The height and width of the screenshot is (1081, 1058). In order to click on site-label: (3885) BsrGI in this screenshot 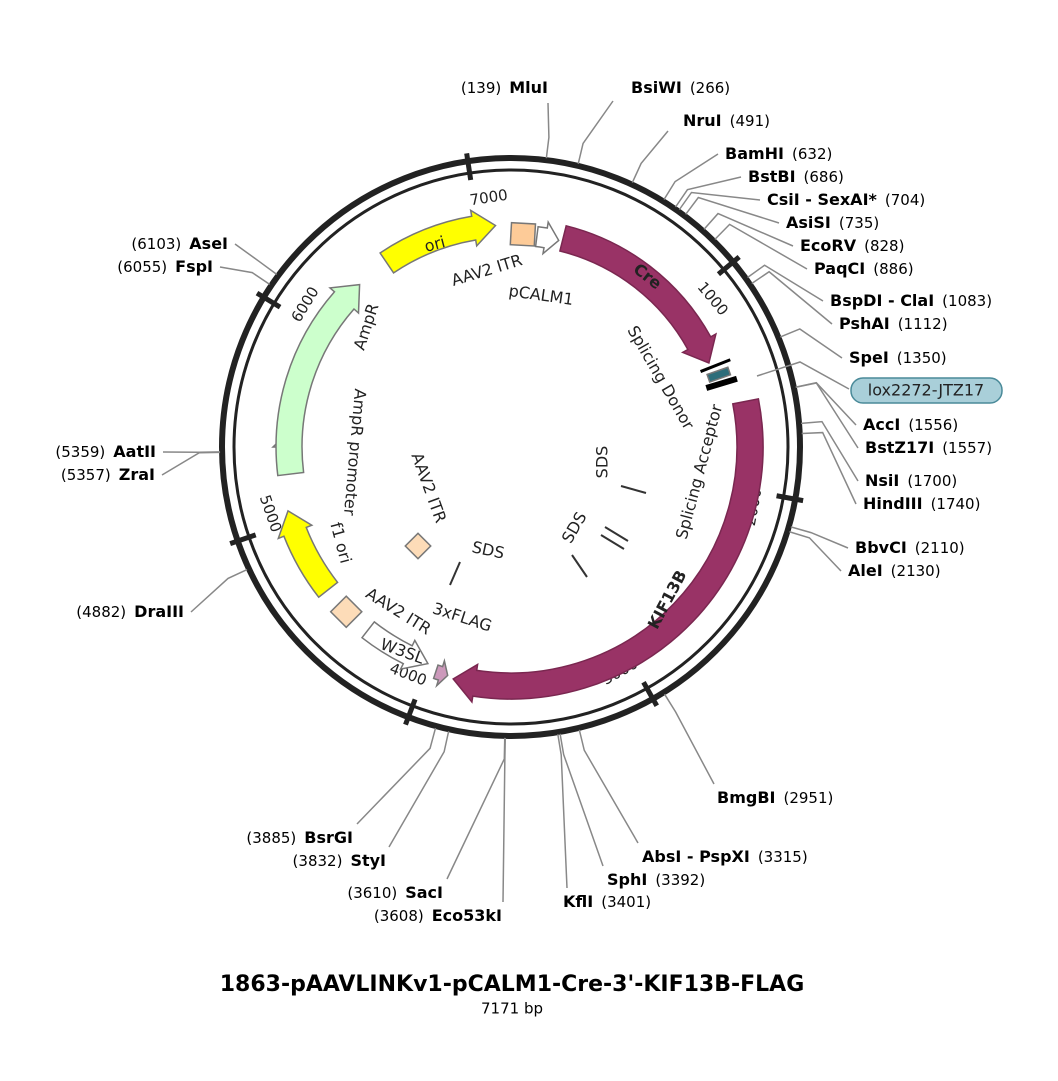, I will do `click(299, 837)`.